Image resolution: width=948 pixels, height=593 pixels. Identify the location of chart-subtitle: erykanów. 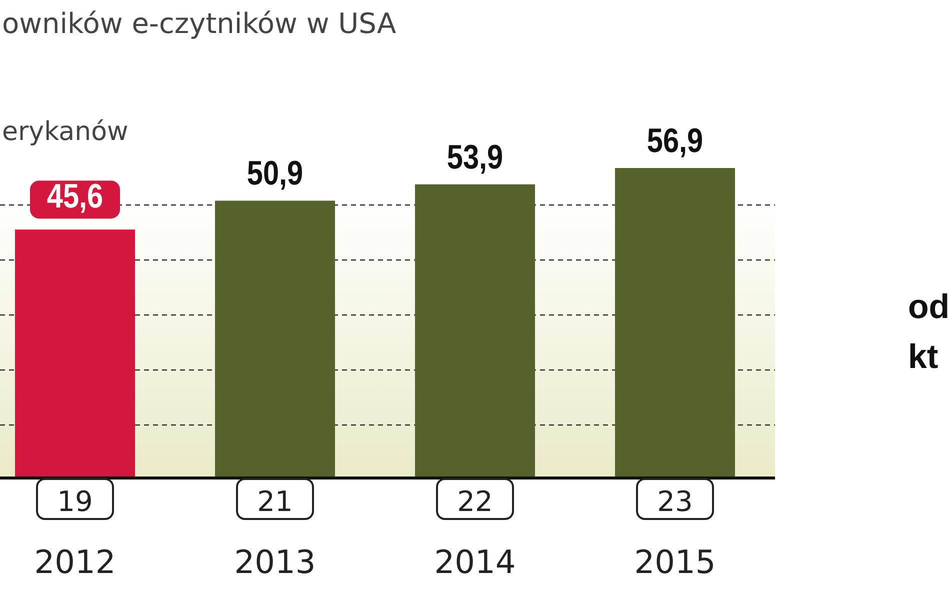
(65, 132).